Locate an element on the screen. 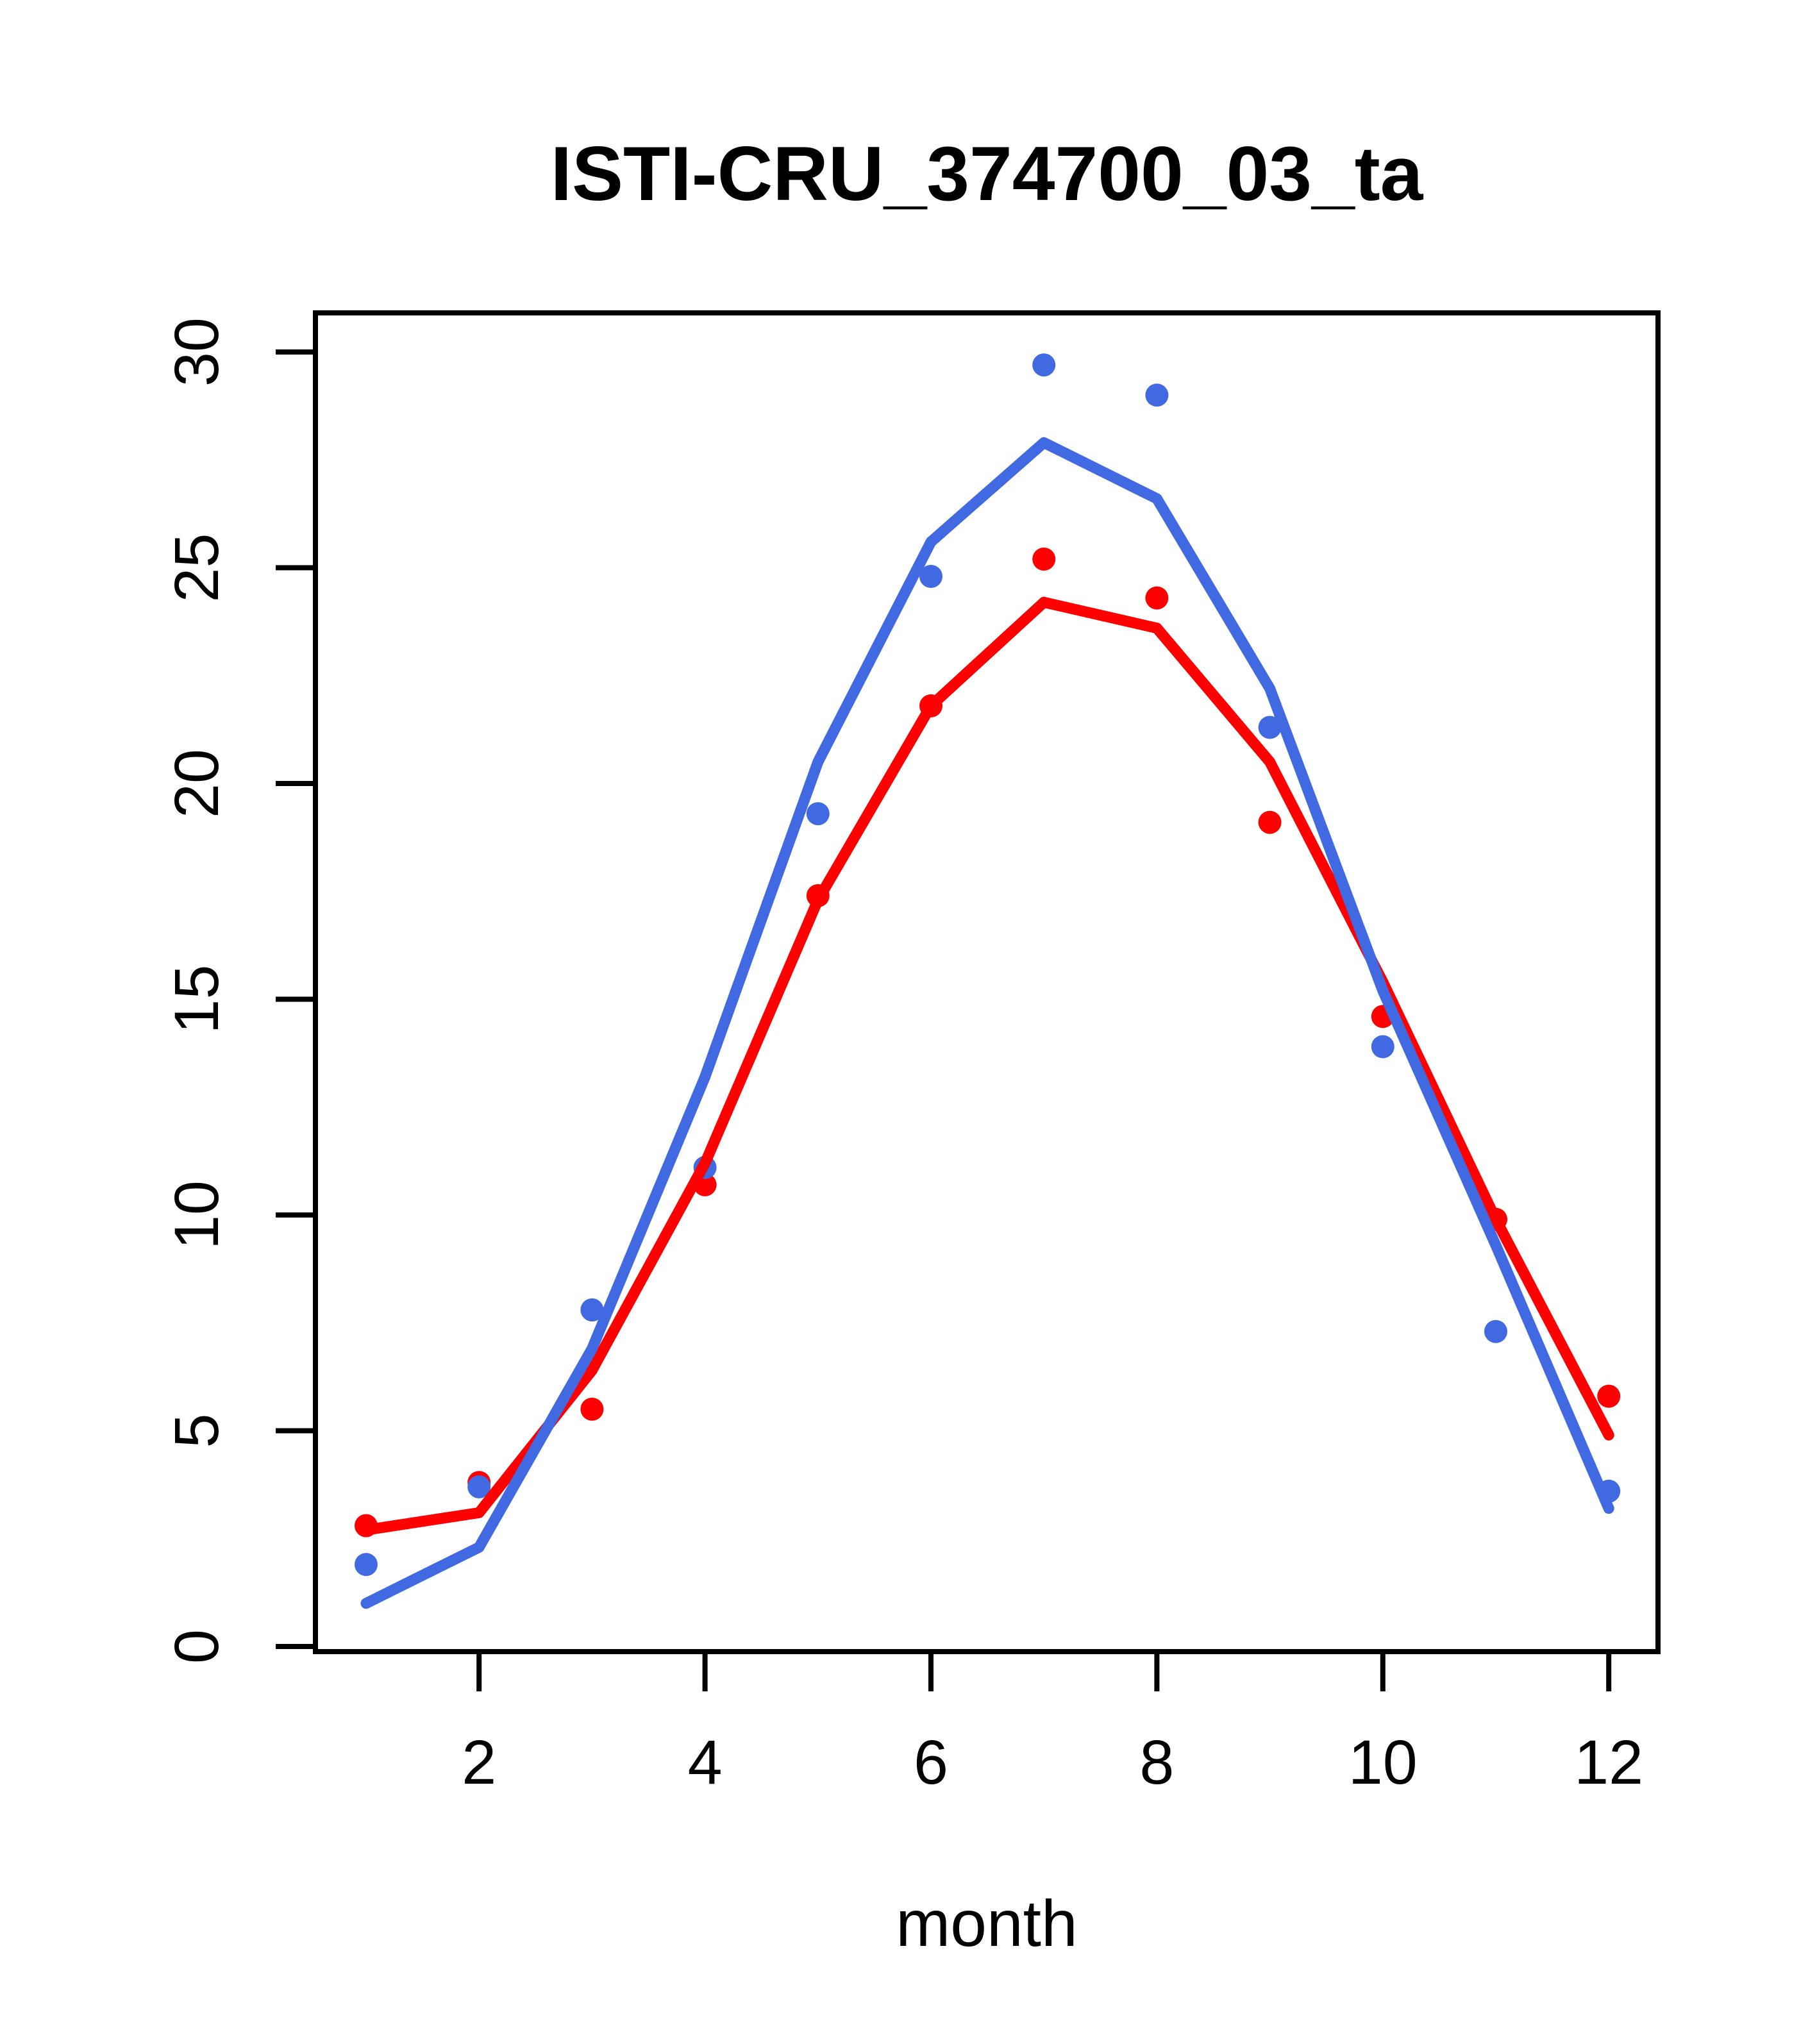 The image size is (1817, 2044). x-axis-title: month is located at coordinates (987, 1923).